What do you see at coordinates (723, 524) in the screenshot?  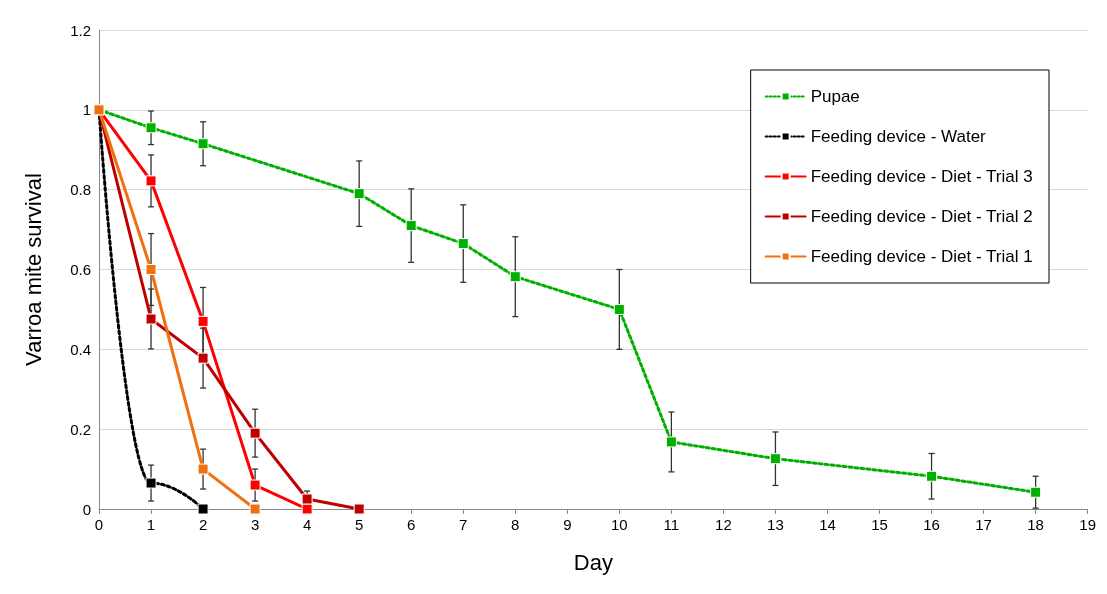 I see `x-tick-label: 12` at bounding box center [723, 524].